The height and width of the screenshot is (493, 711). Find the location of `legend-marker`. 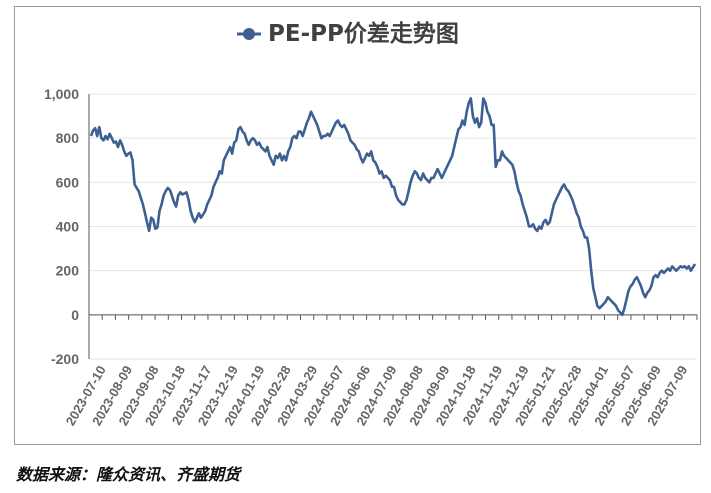

legend-marker is located at coordinates (249, 34).